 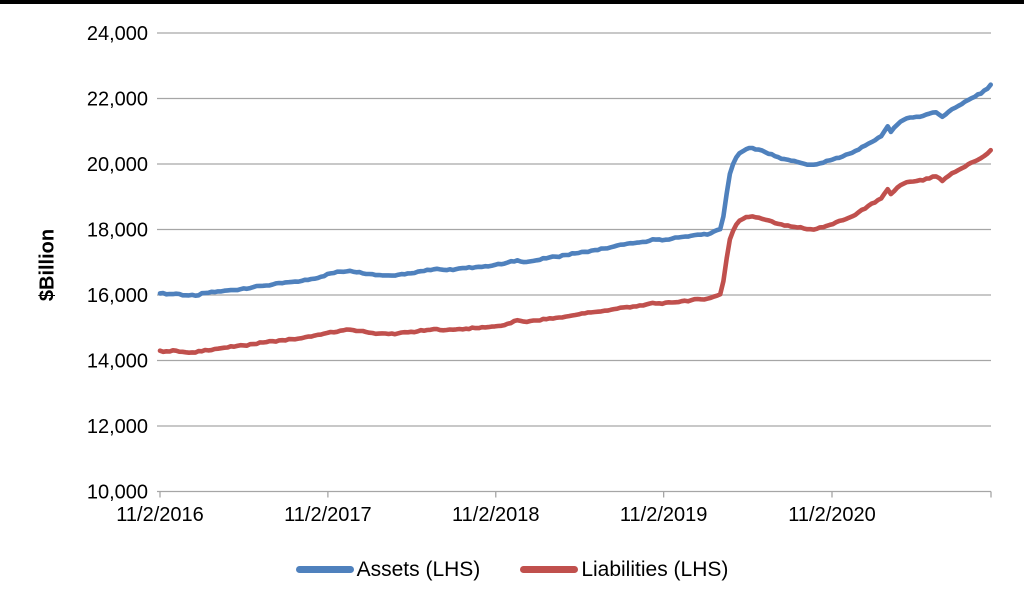 I want to click on y-tick-label: 16,000, so click(x=117, y=296).